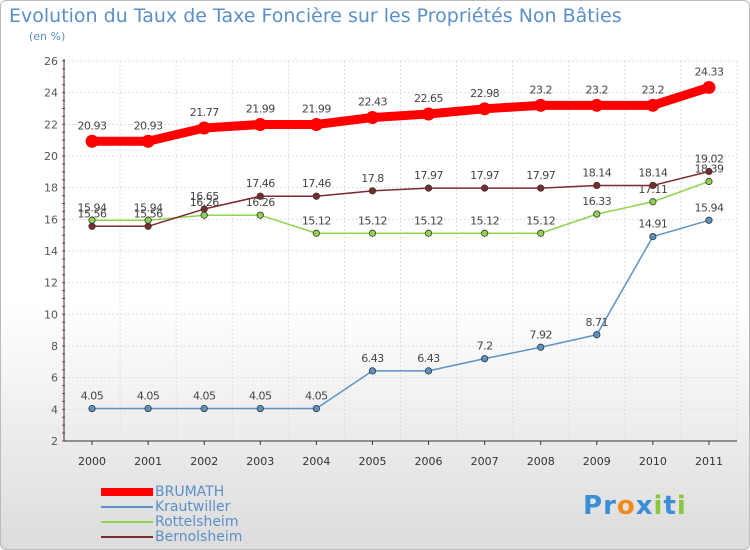  I want to click on logo-letter: o, so click(626, 506).